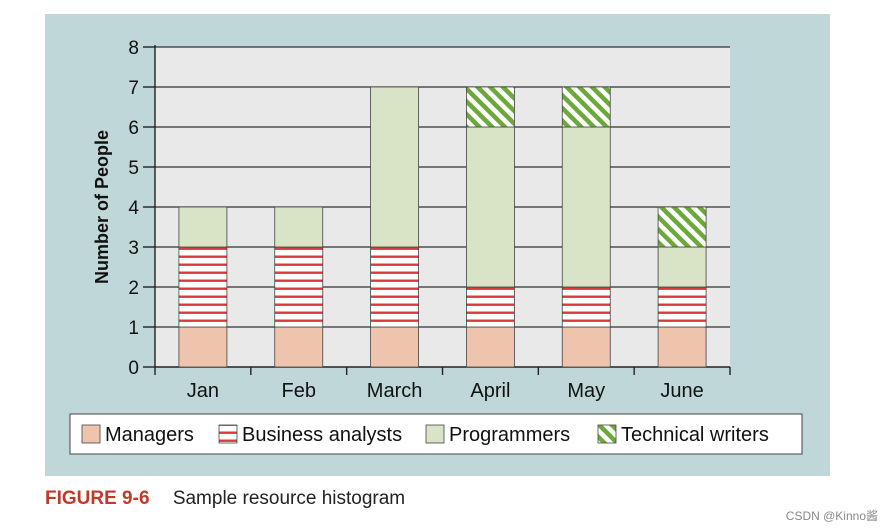 Image resolution: width=894 pixels, height=532 pixels. Describe the element at coordinates (203, 347) in the screenshot. I see `bar-managers-jan` at that location.